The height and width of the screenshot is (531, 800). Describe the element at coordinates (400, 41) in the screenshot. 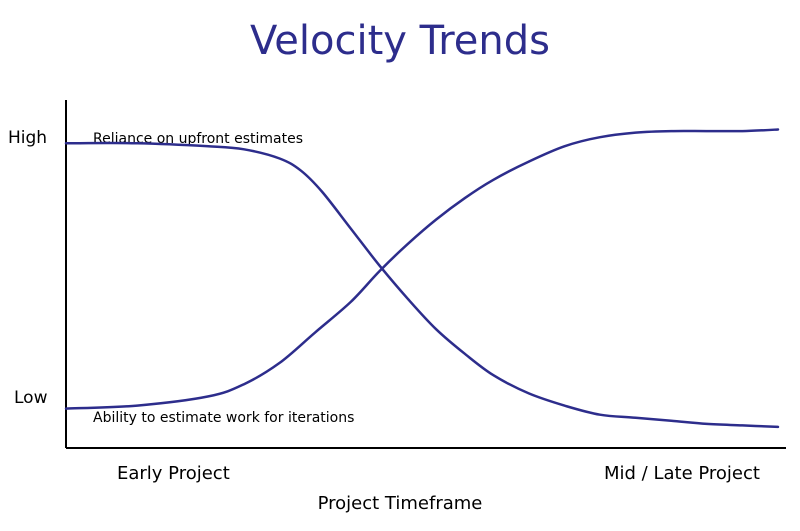

I see `chart-title: Velocity Trends` at that location.